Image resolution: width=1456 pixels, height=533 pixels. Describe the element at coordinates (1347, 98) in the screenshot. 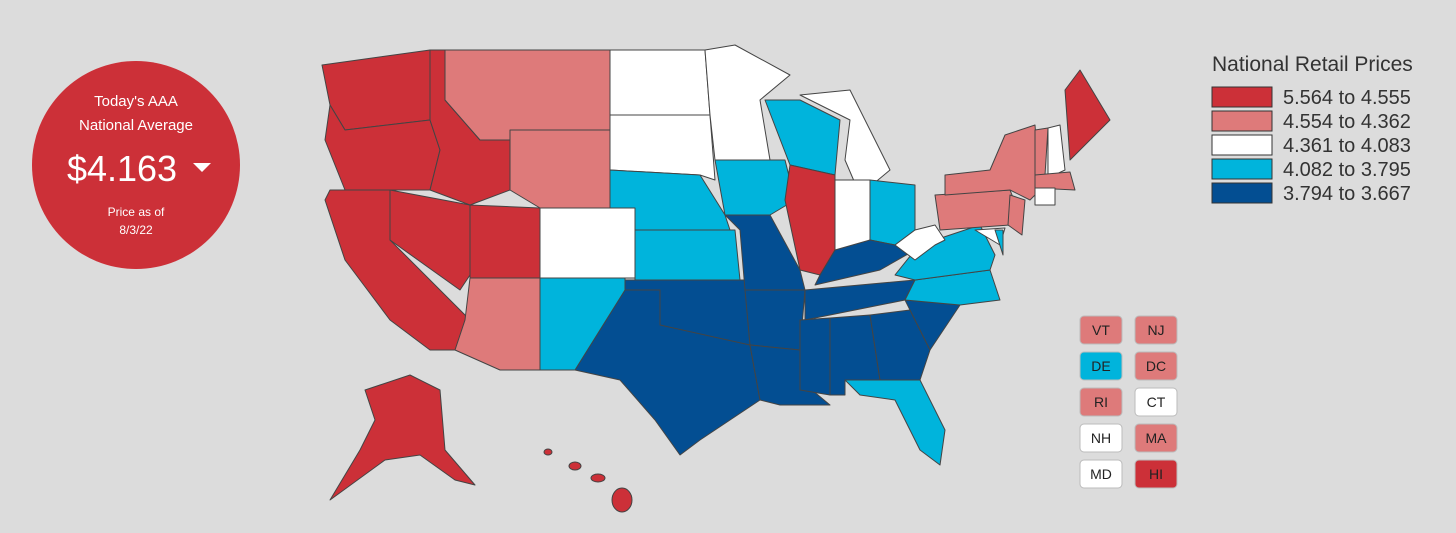

I see `legend-label: 5.564 to 4.555` at that location.